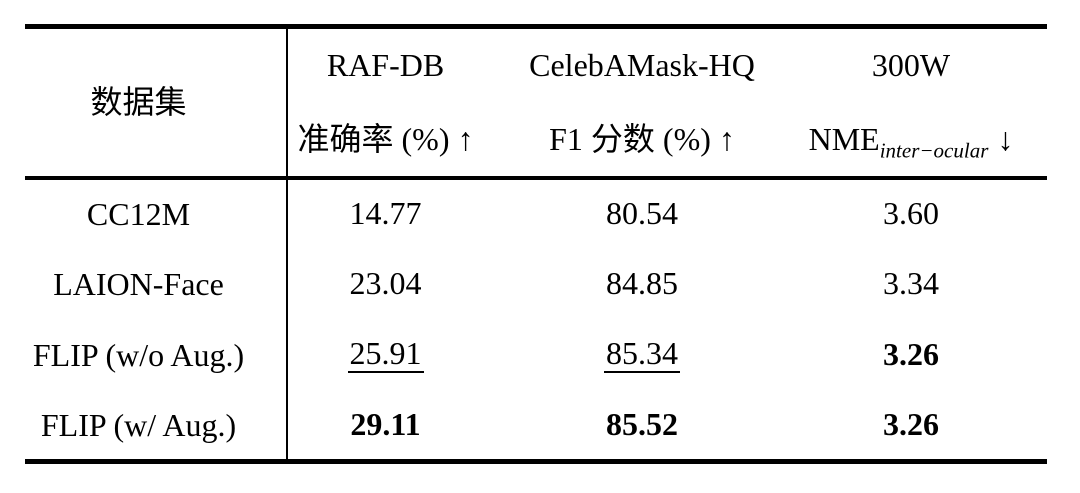 Image resolution: width=1080 pixels, height=493 pixels. What do you see at coordinates (536, 426) in the screenshot?
I see `table-row-flip-w-aug: FLIP (w/ Aug.) 29.11 85.52 3.26` at bounding box center [536, 426].